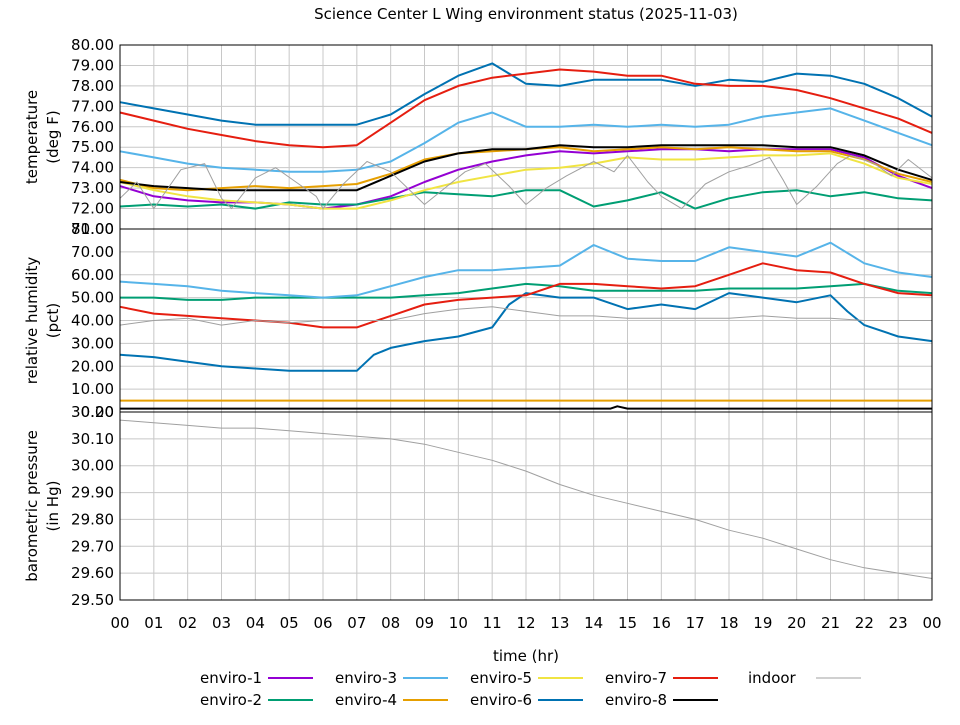  What do you see at coordinates (92, 106) in the screenshot?
I see `y-tick-label: 77.00` at bounding box center [92, 106].